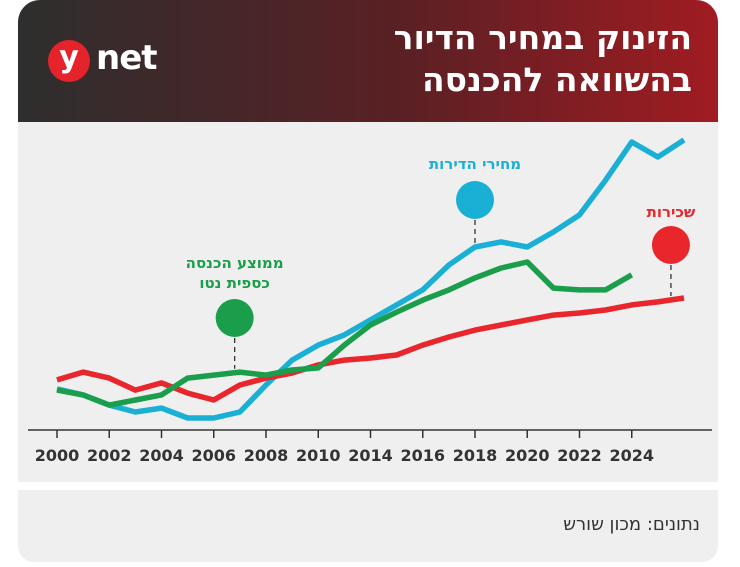 Image resolution: width=740 pixels, height=567 pixels. I want to click on footer: נתונים: מכון שורש, so click(368, 526).